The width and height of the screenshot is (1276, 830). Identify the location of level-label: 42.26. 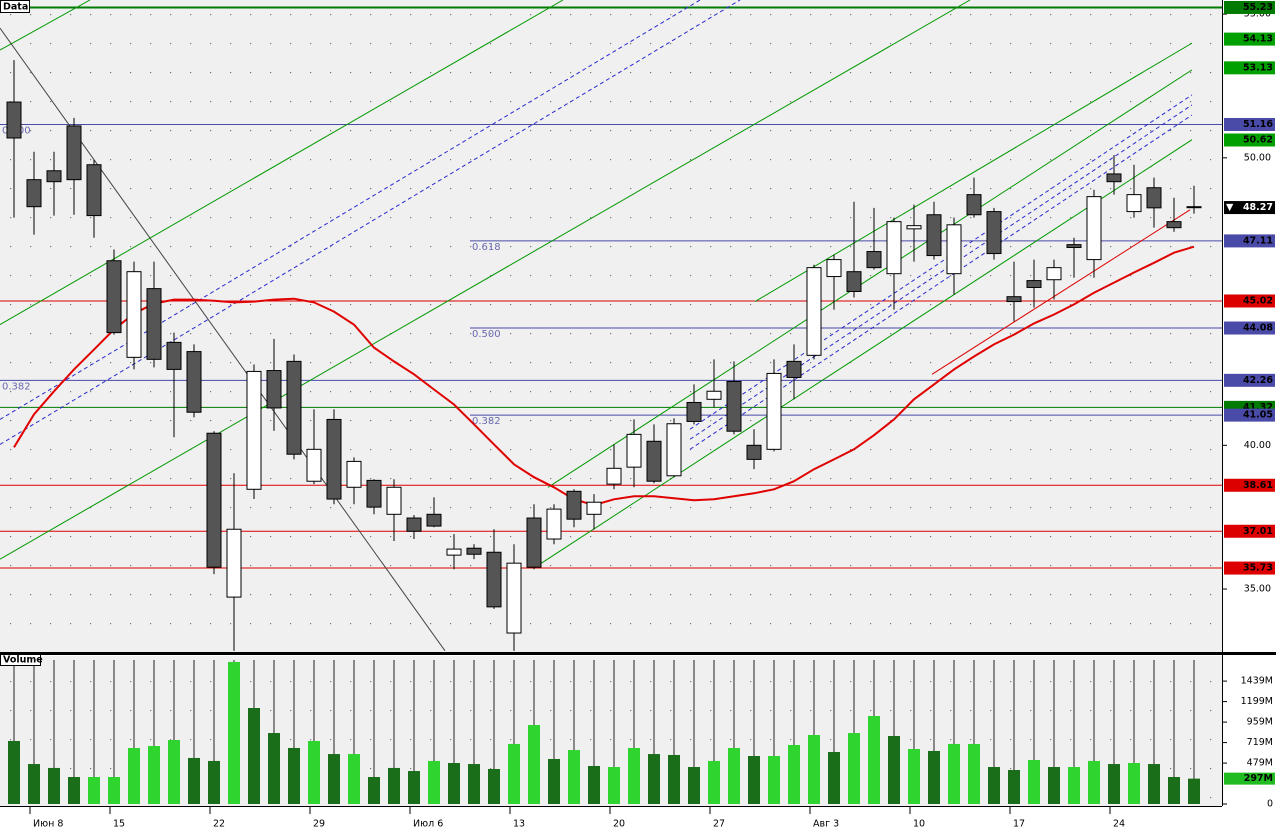
(1258, 380).